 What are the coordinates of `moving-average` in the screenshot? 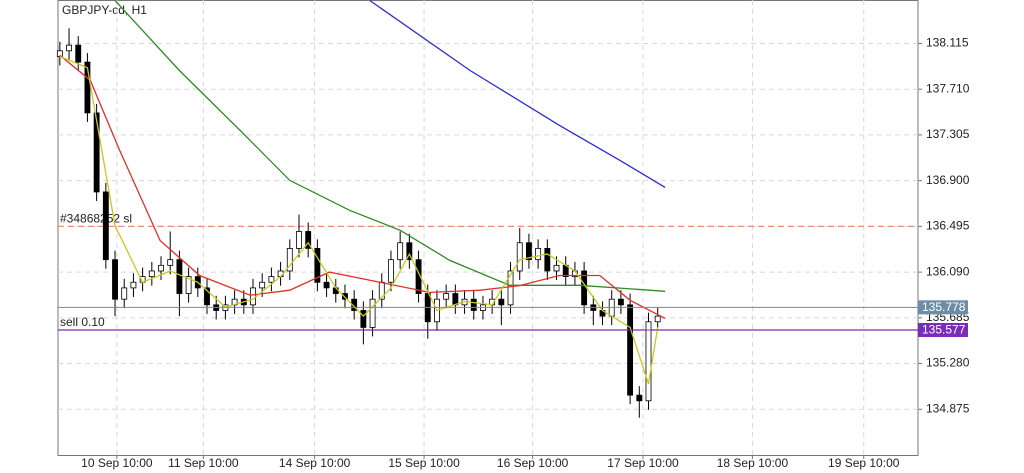 It's located at (517, 94).